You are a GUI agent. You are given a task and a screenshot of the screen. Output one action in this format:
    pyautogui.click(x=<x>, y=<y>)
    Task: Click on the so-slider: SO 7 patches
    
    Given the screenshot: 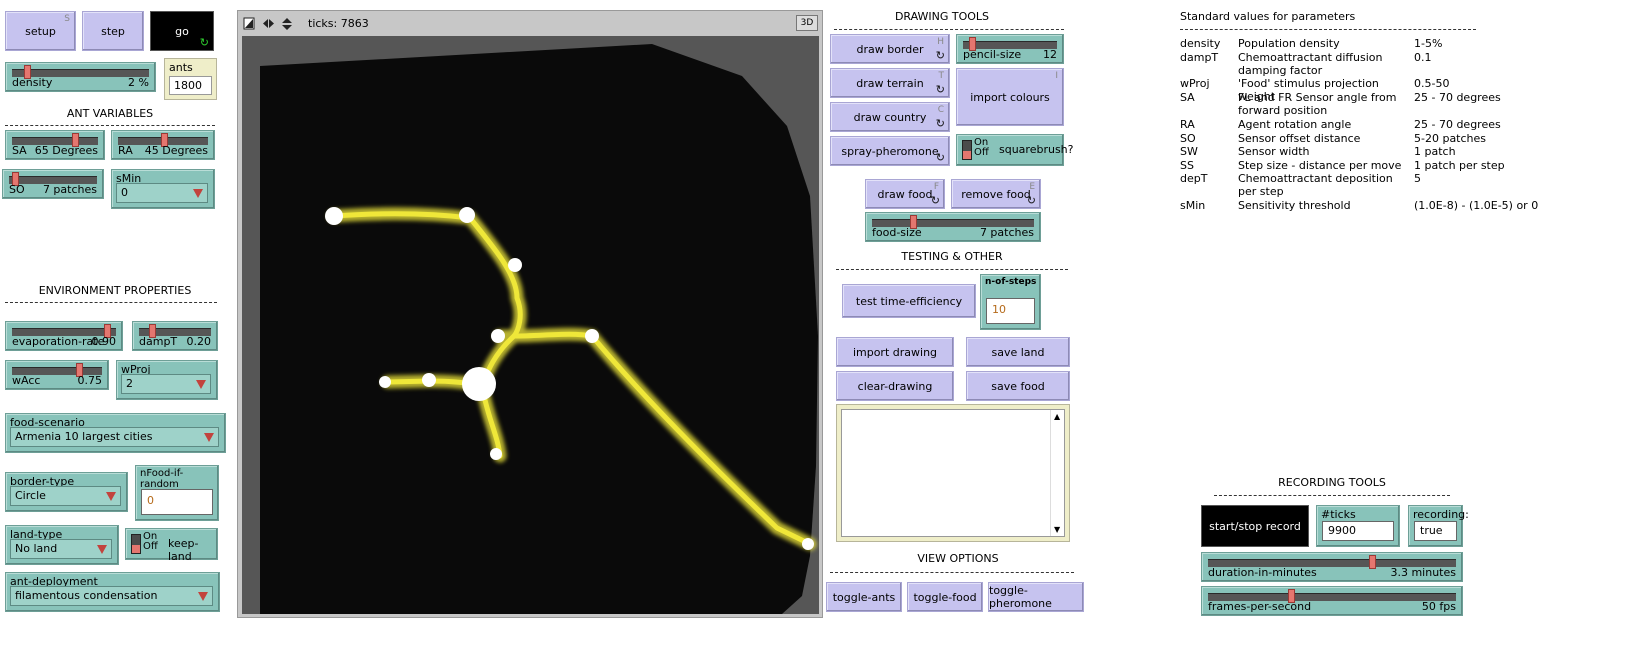 What is the action you would take?
    pyautogui.click(x=53, y=184)
    